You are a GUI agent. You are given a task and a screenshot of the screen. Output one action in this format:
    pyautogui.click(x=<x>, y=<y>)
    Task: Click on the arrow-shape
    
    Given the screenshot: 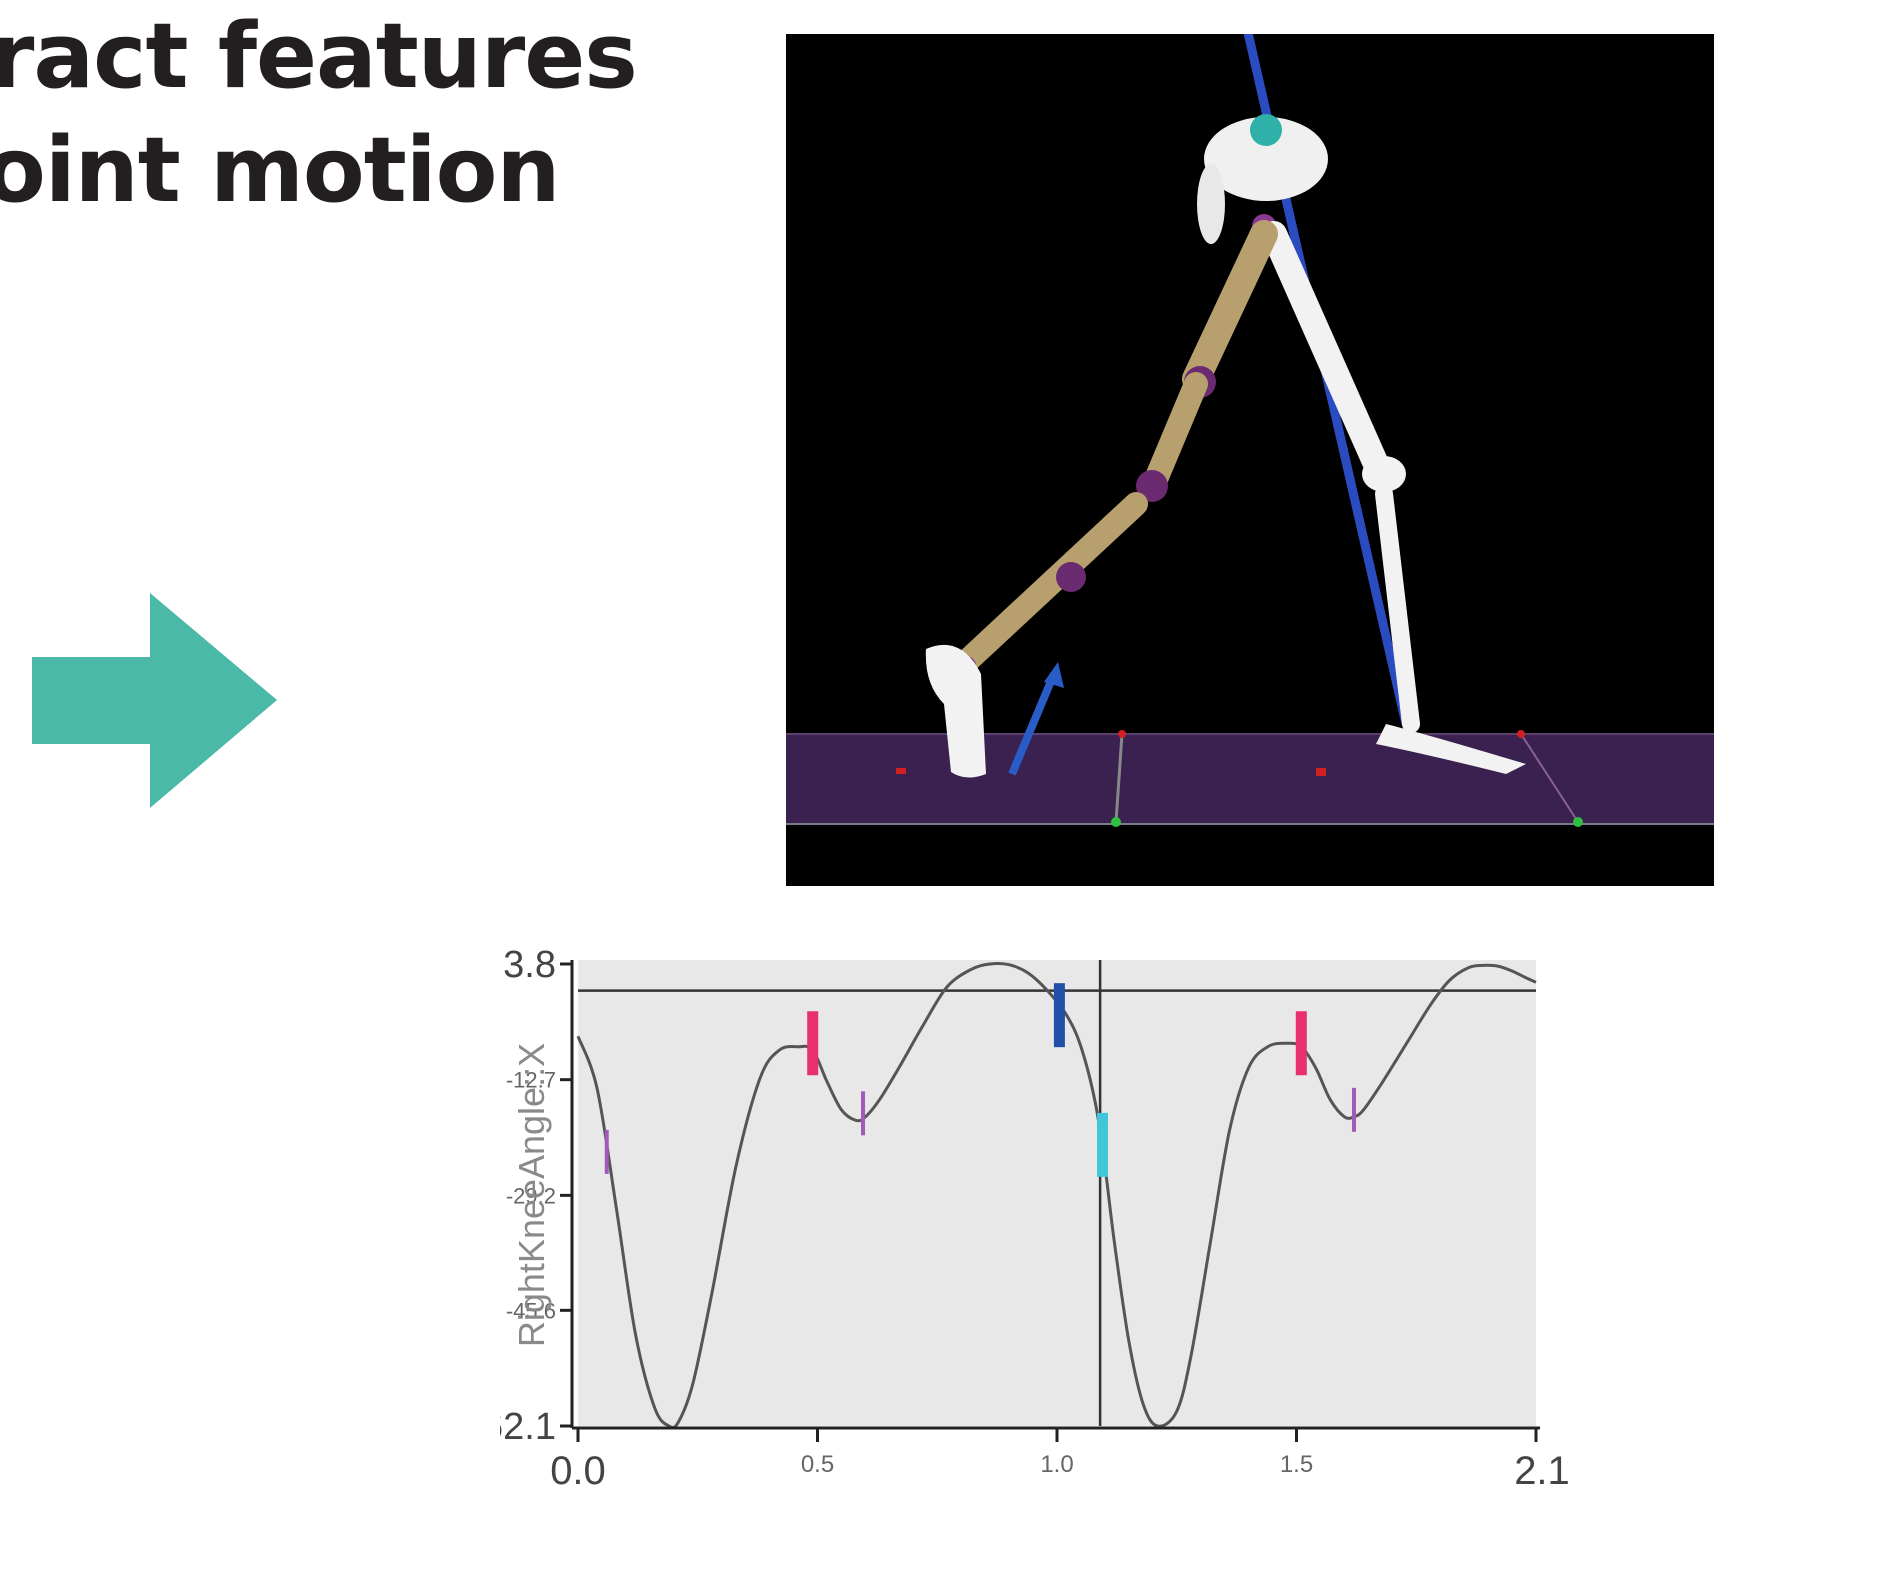 What is the action you would take?
    pyautogui.click(x=154, y=700)
    